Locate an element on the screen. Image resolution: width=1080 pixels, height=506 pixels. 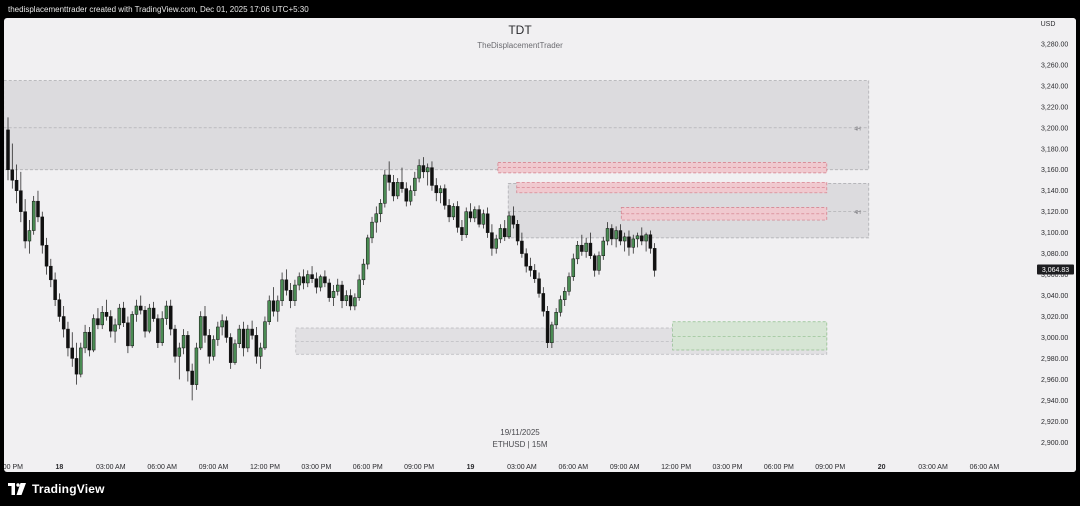
zone-fvg-bearish is located at coordinates (662, 168).